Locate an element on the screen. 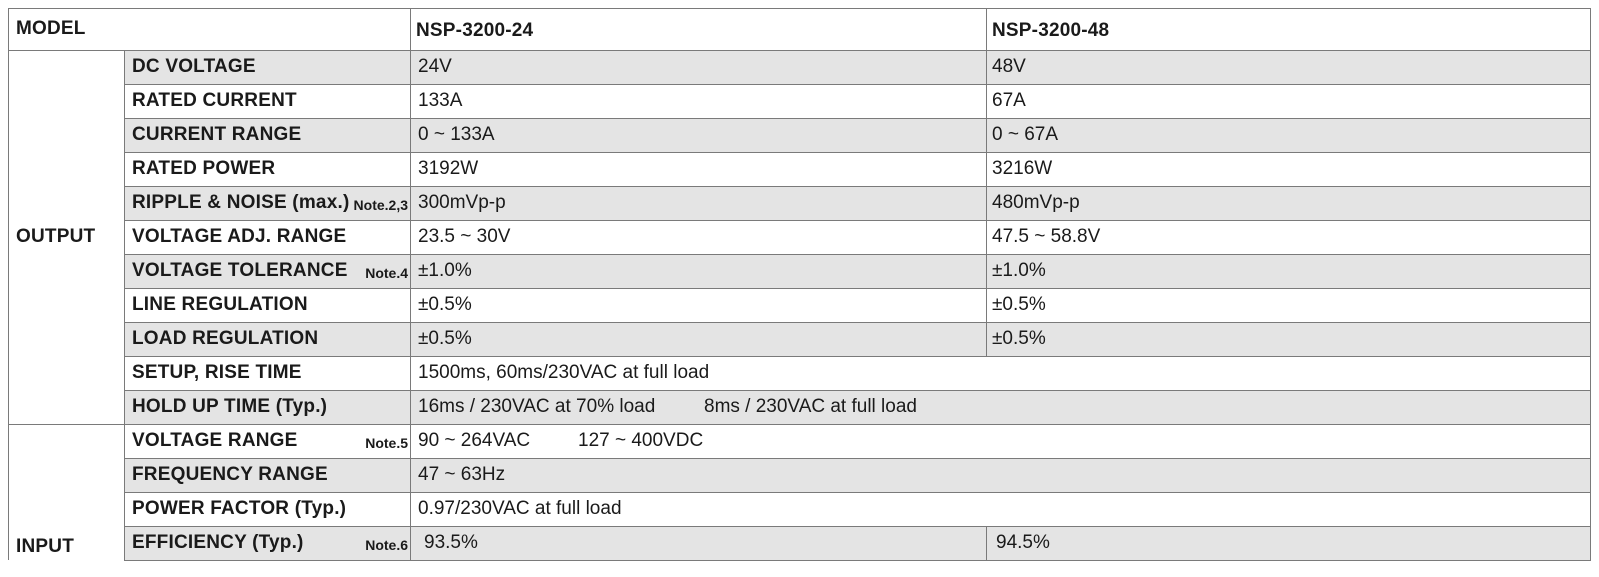 The height and width of the screenshot is (577, 1599). group-label-input: INPUT is located at coordinates (45, 546).